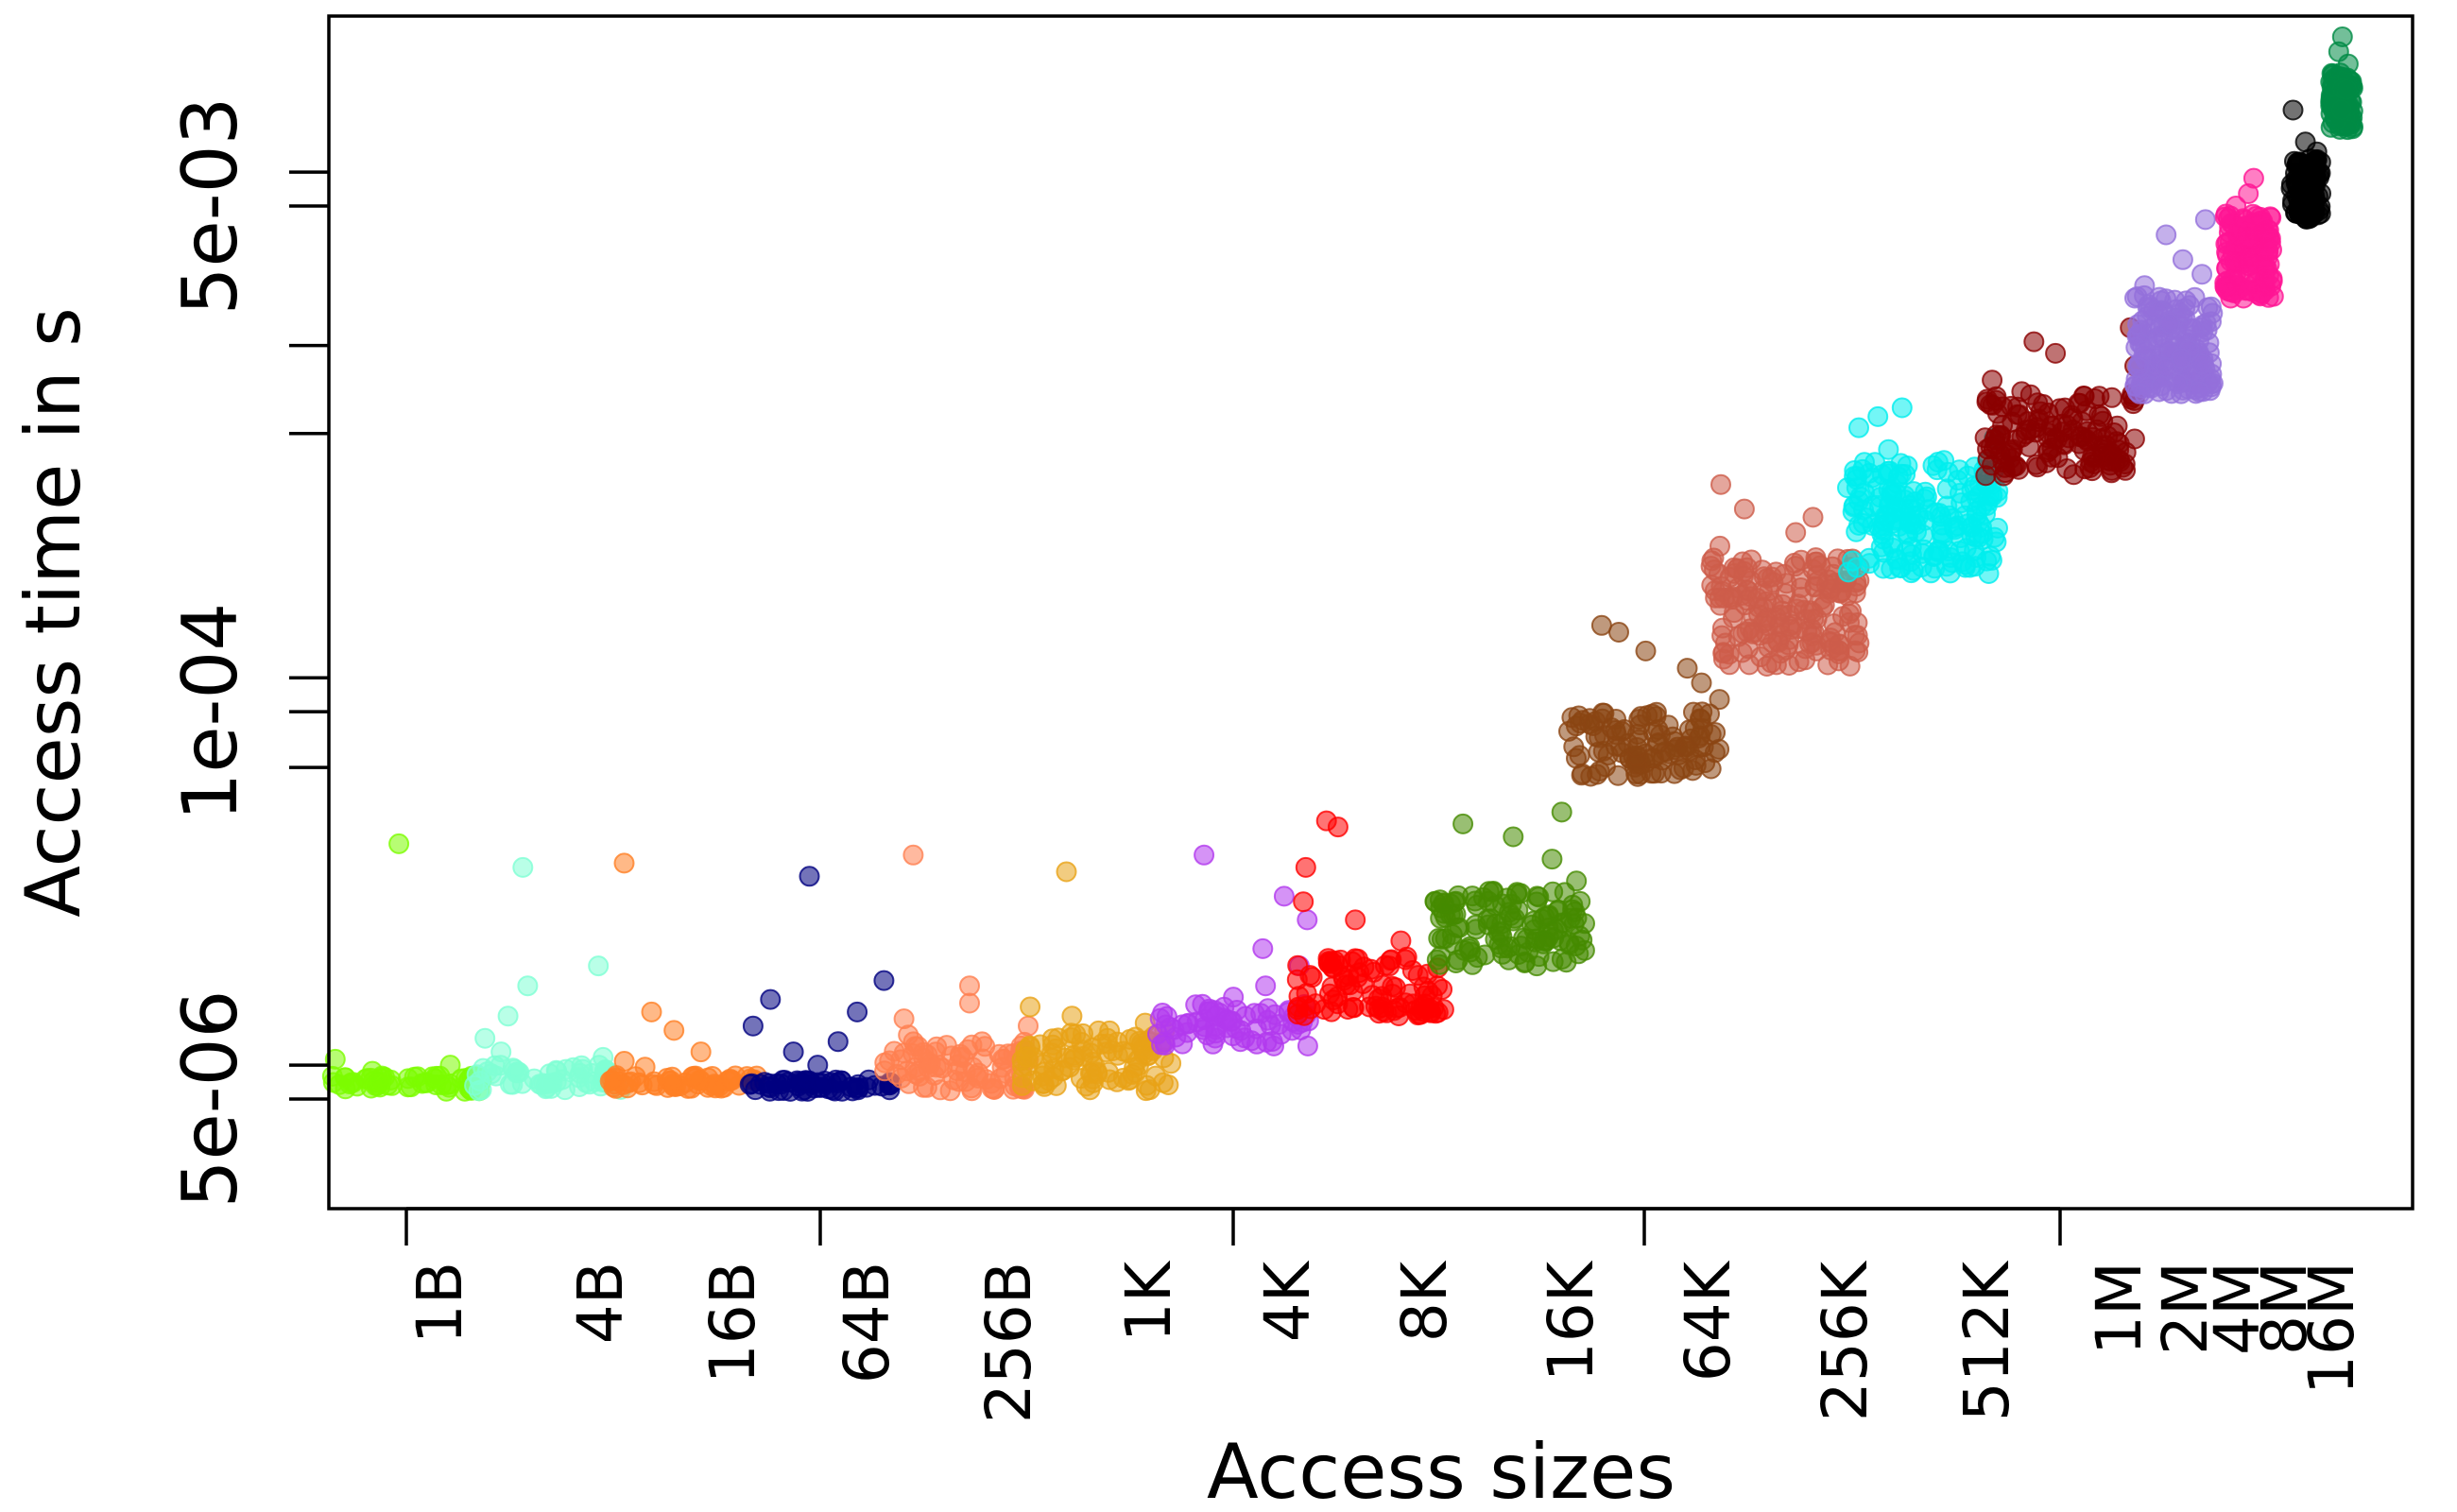 This screenshot has width=2457, height=1512. I want to click on x-tick-label: 64K, so click(1708, 1321).